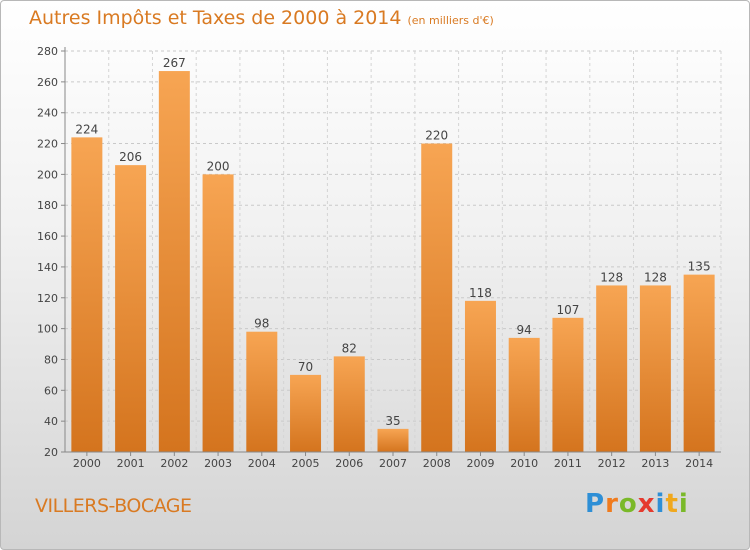  Describe the element at coordinates (262, 391) in the screenshot. I see `bar-2004` at that location.